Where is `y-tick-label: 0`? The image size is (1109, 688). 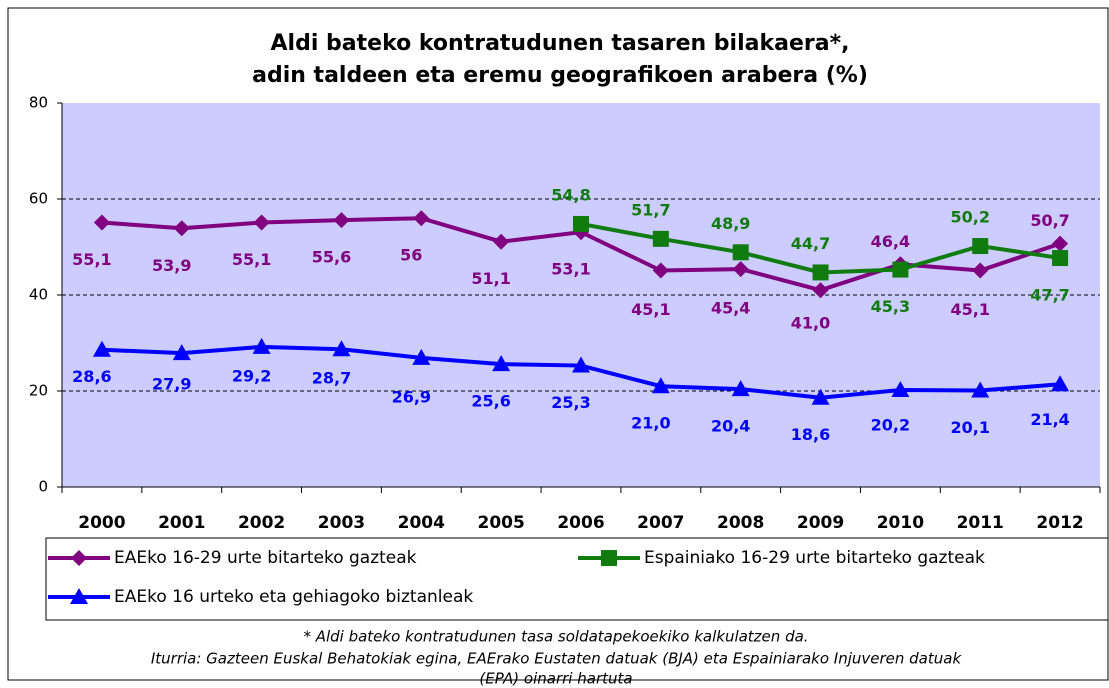 y-tick-label: 0 is located at coordinates (43, 487).